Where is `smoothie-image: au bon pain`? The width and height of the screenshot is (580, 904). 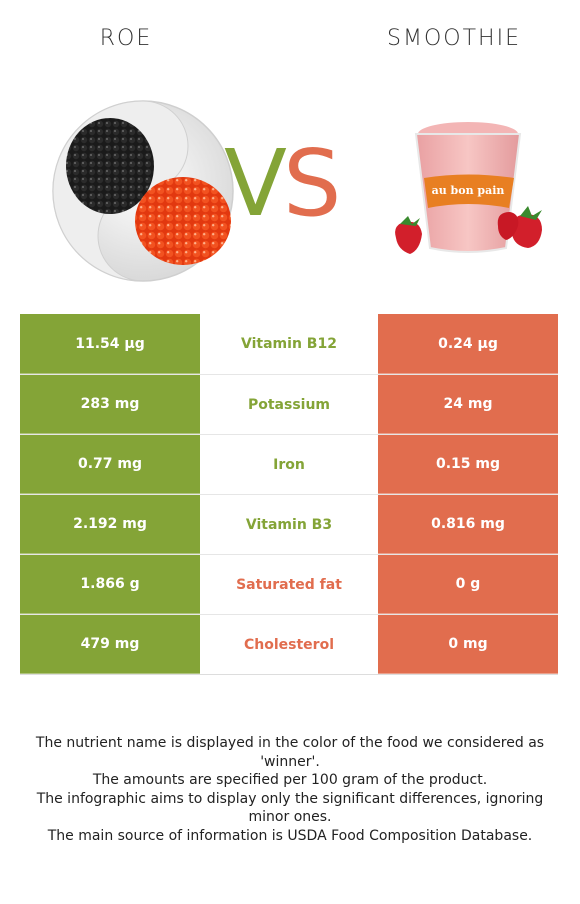
smoothie-image: au bon pain is located at coordinates (468, 188).